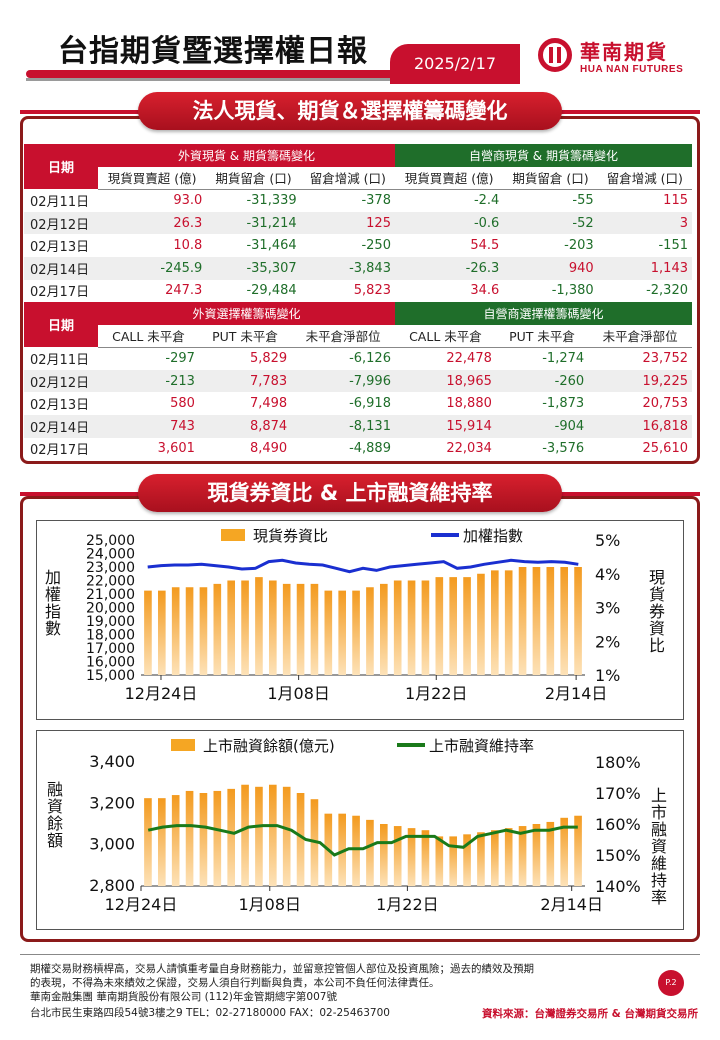 The width and height of the screenshot is (720, 1040). Describe the element at coordinates (659, 880) in the screenshot. I see `y-axis-title-right: 持` at that location.